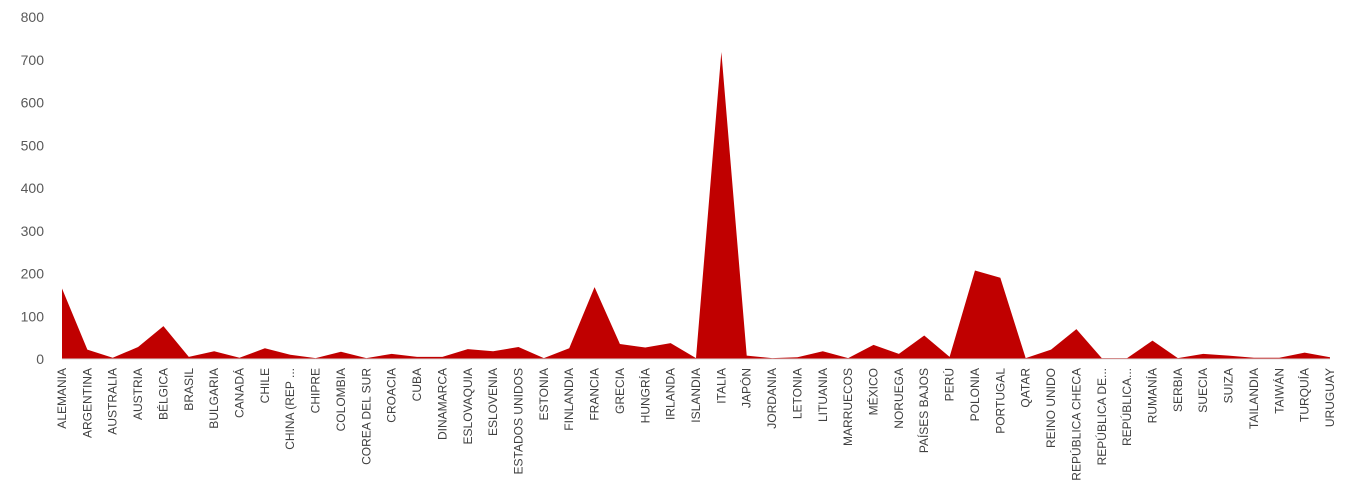 Image resolution: width=1349 pixels, height=489 pixels. What do you see at coordinates (113, 401) in the screenshot?
I see `x-tick-label: AUSTRALIA` at bounding box center [113, 401].